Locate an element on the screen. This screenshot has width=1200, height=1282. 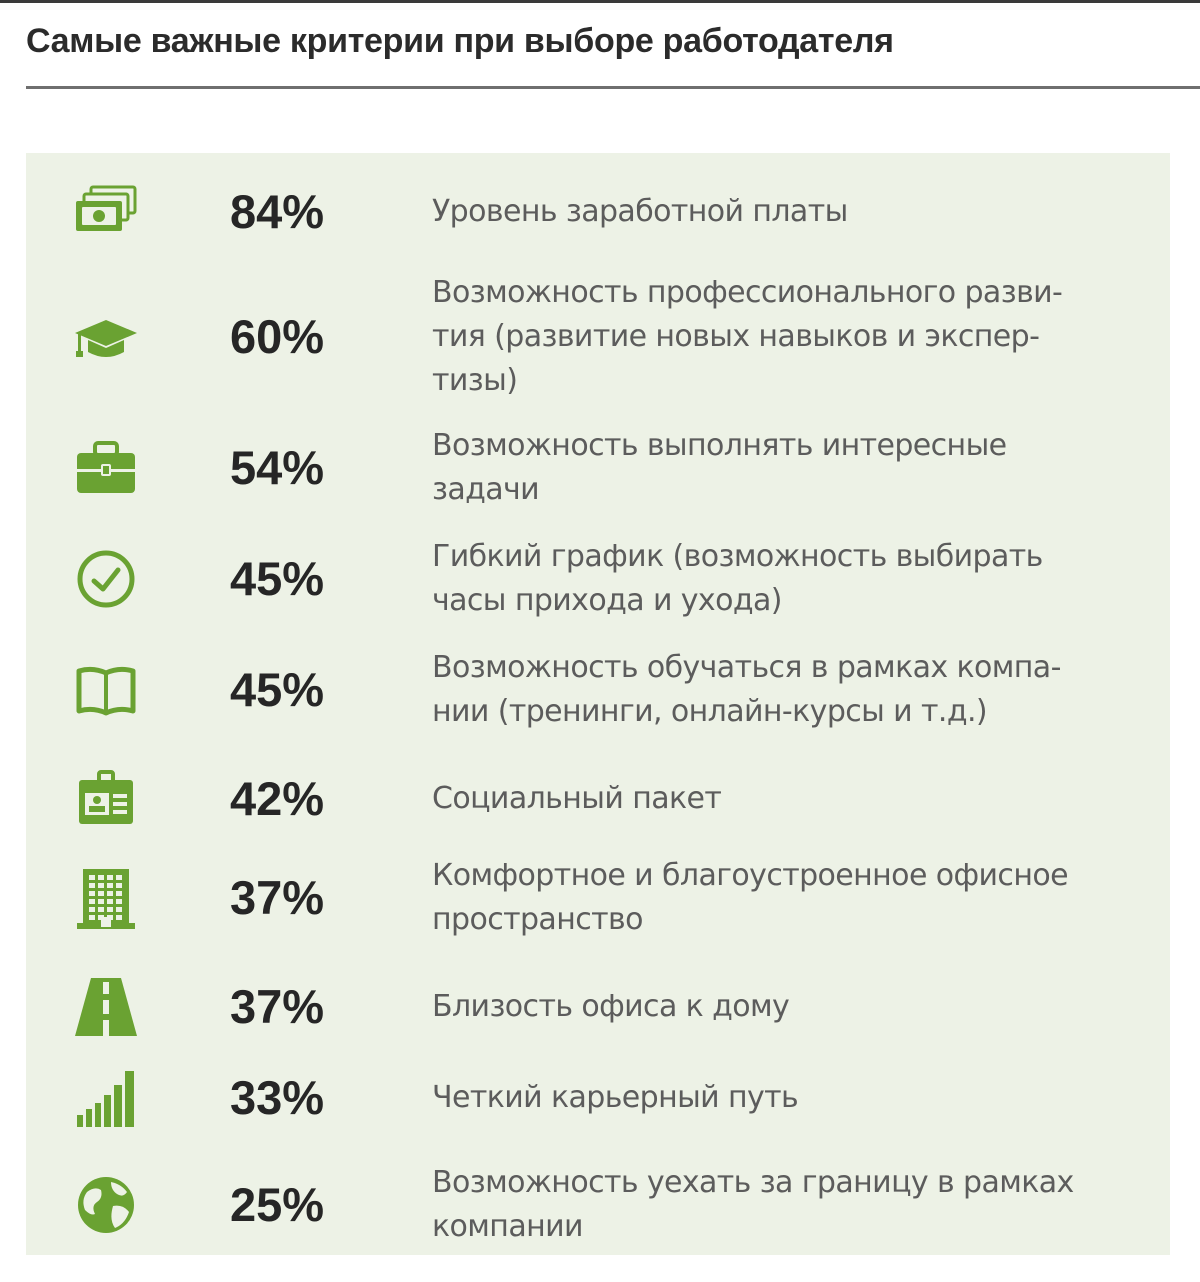
criterion-label-line: Возможность профессионального разви- is located at coordinates (747, 292).